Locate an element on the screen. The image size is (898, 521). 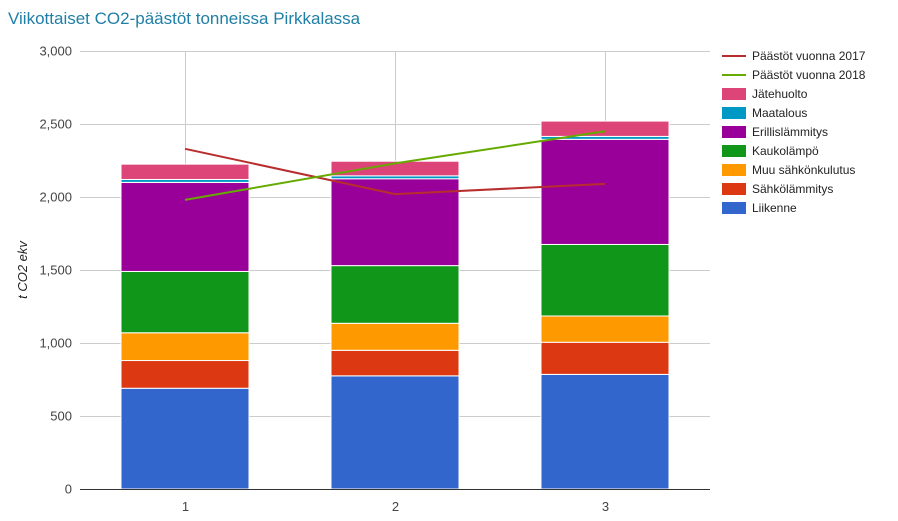
x-tick-label: 3 is located at coordinates (605, 506).